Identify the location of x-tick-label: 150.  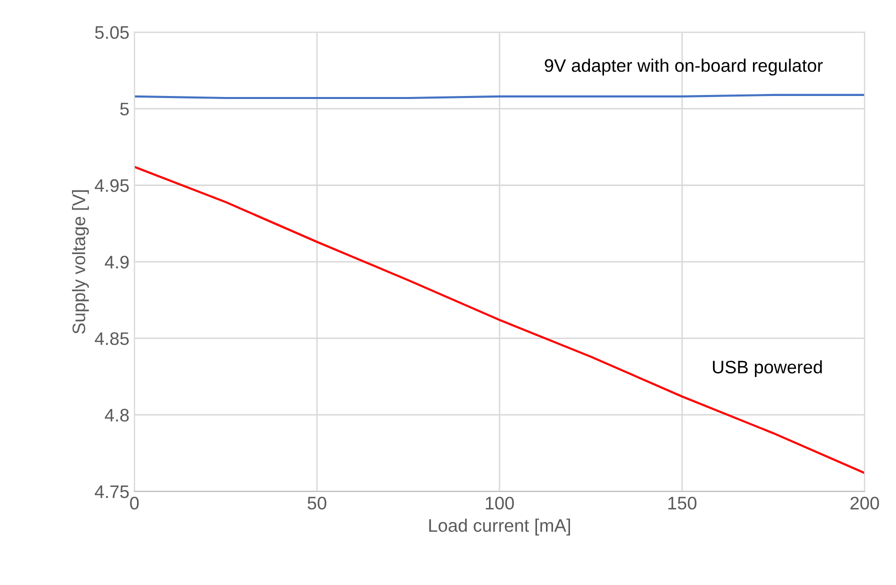
(682, 503).